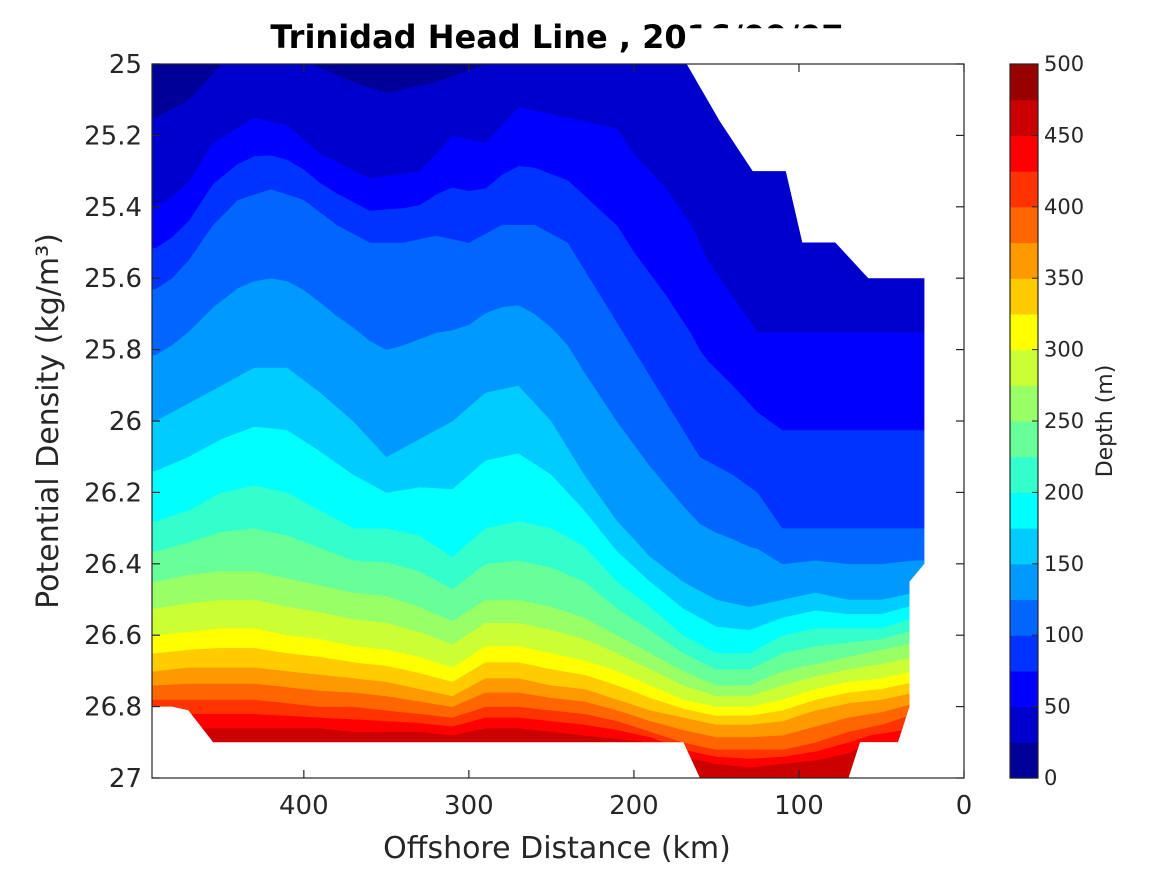  What do you see at coordinates (634, 806) in the screenshot?
I see `x-tick-label: 200` at bounding box center [634, 806].